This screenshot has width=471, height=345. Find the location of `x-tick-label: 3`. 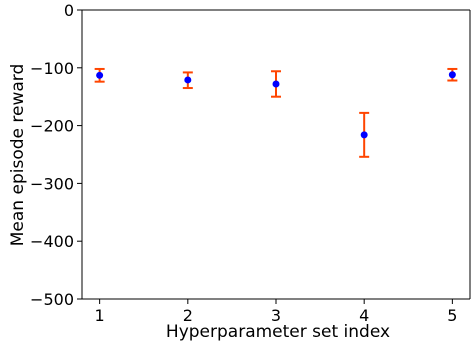

x-tick-label: 3 is located at coordinates (276, 315).